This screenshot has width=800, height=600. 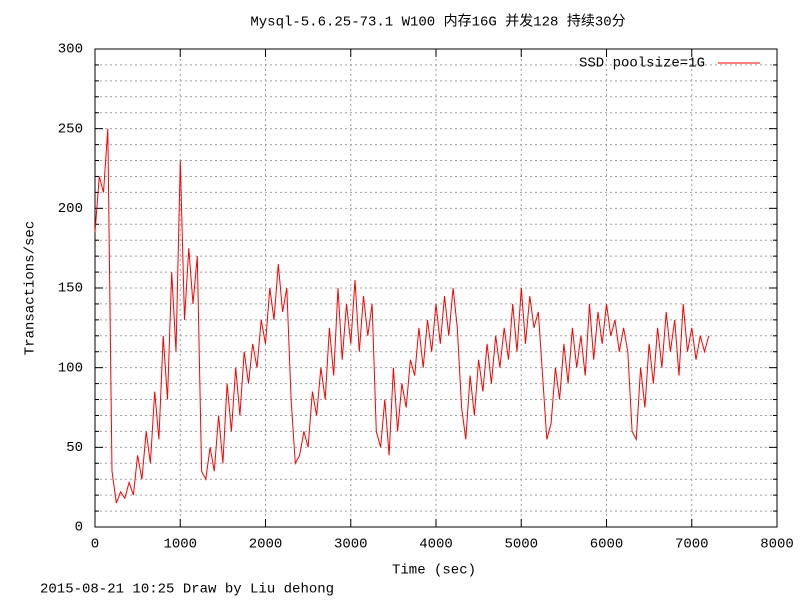 I want to click on x-tick-label: 3000, so click(x=351, y=545).